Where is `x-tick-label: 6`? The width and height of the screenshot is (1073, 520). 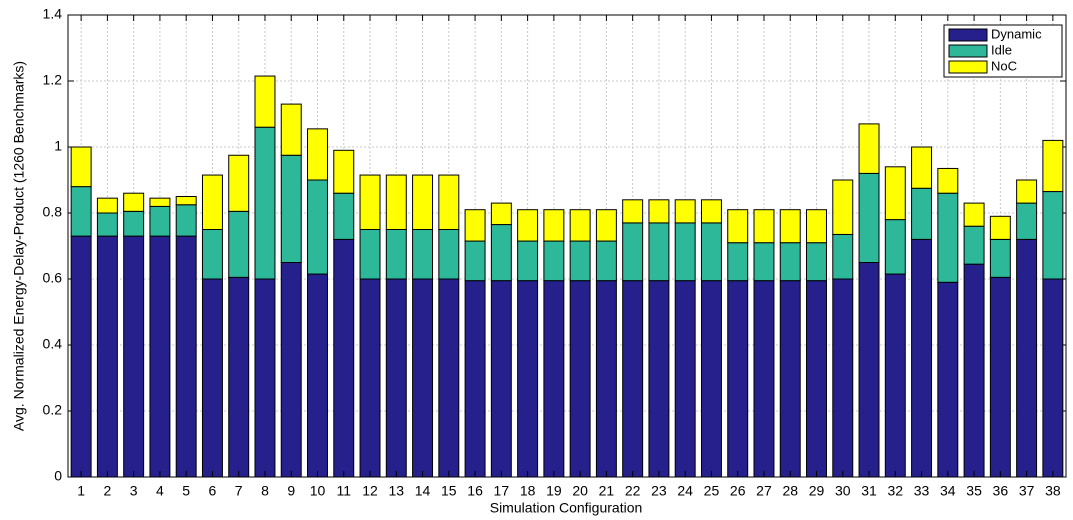
x-tick-label: 6 is located at coordinates (213, 491).